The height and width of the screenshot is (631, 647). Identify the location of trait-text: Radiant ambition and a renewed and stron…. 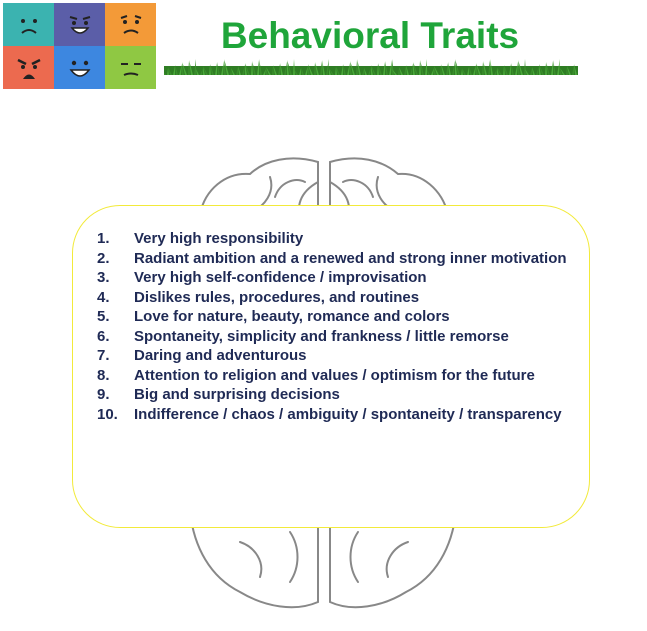
(350, 258).